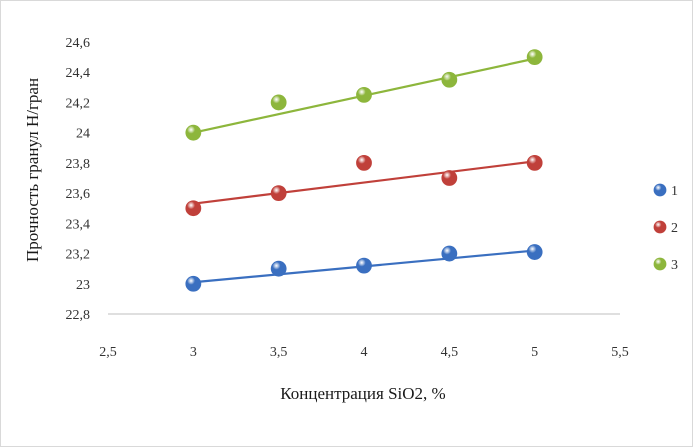 The width and height of the screenshot is (693, 447). I want to click on legend-label-series-1: 1, so click(674, 191).